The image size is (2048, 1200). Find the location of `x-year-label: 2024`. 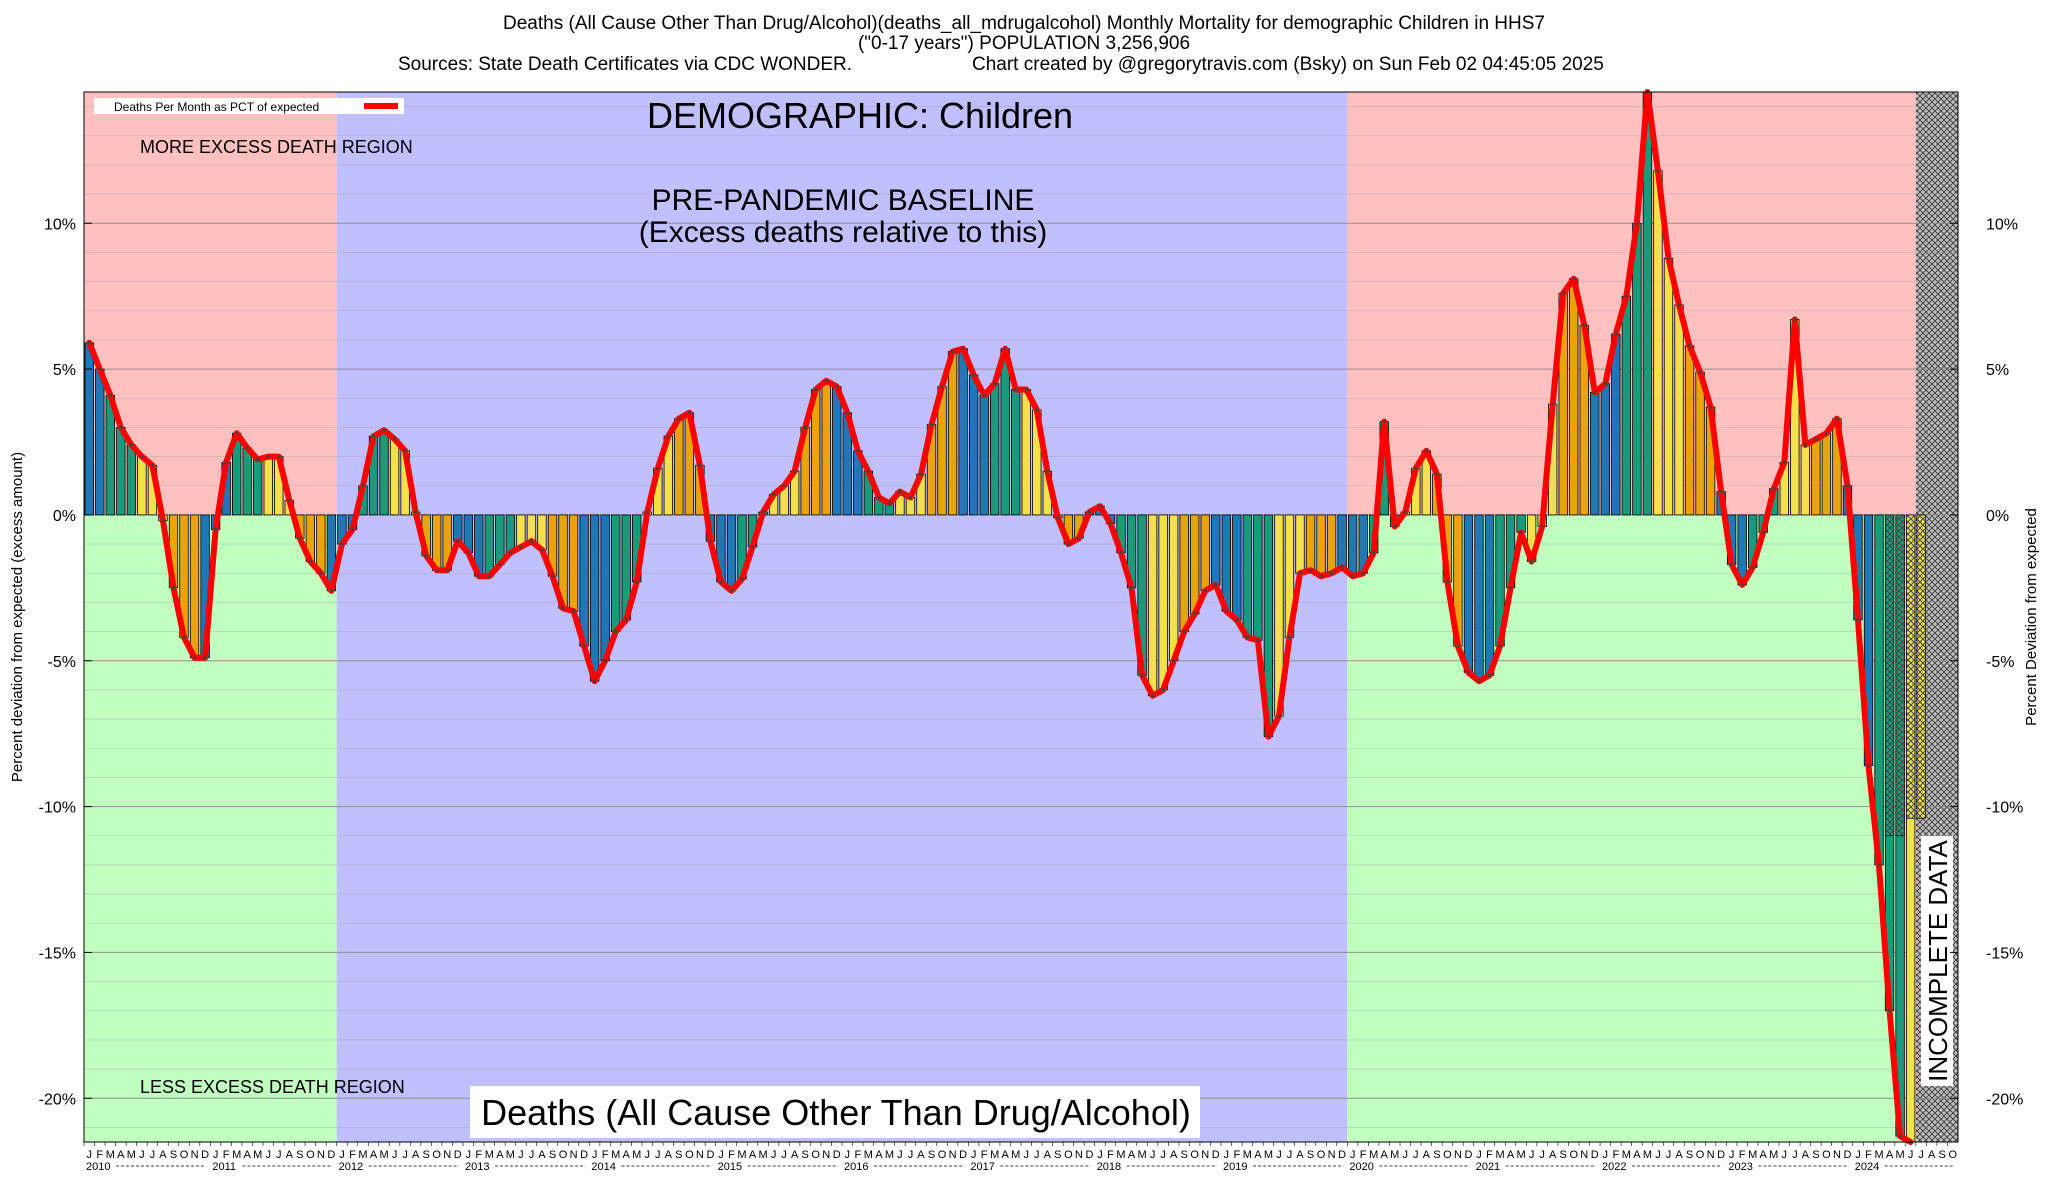

x-year-label: 2024 is located at coordinates (1867, 1167).